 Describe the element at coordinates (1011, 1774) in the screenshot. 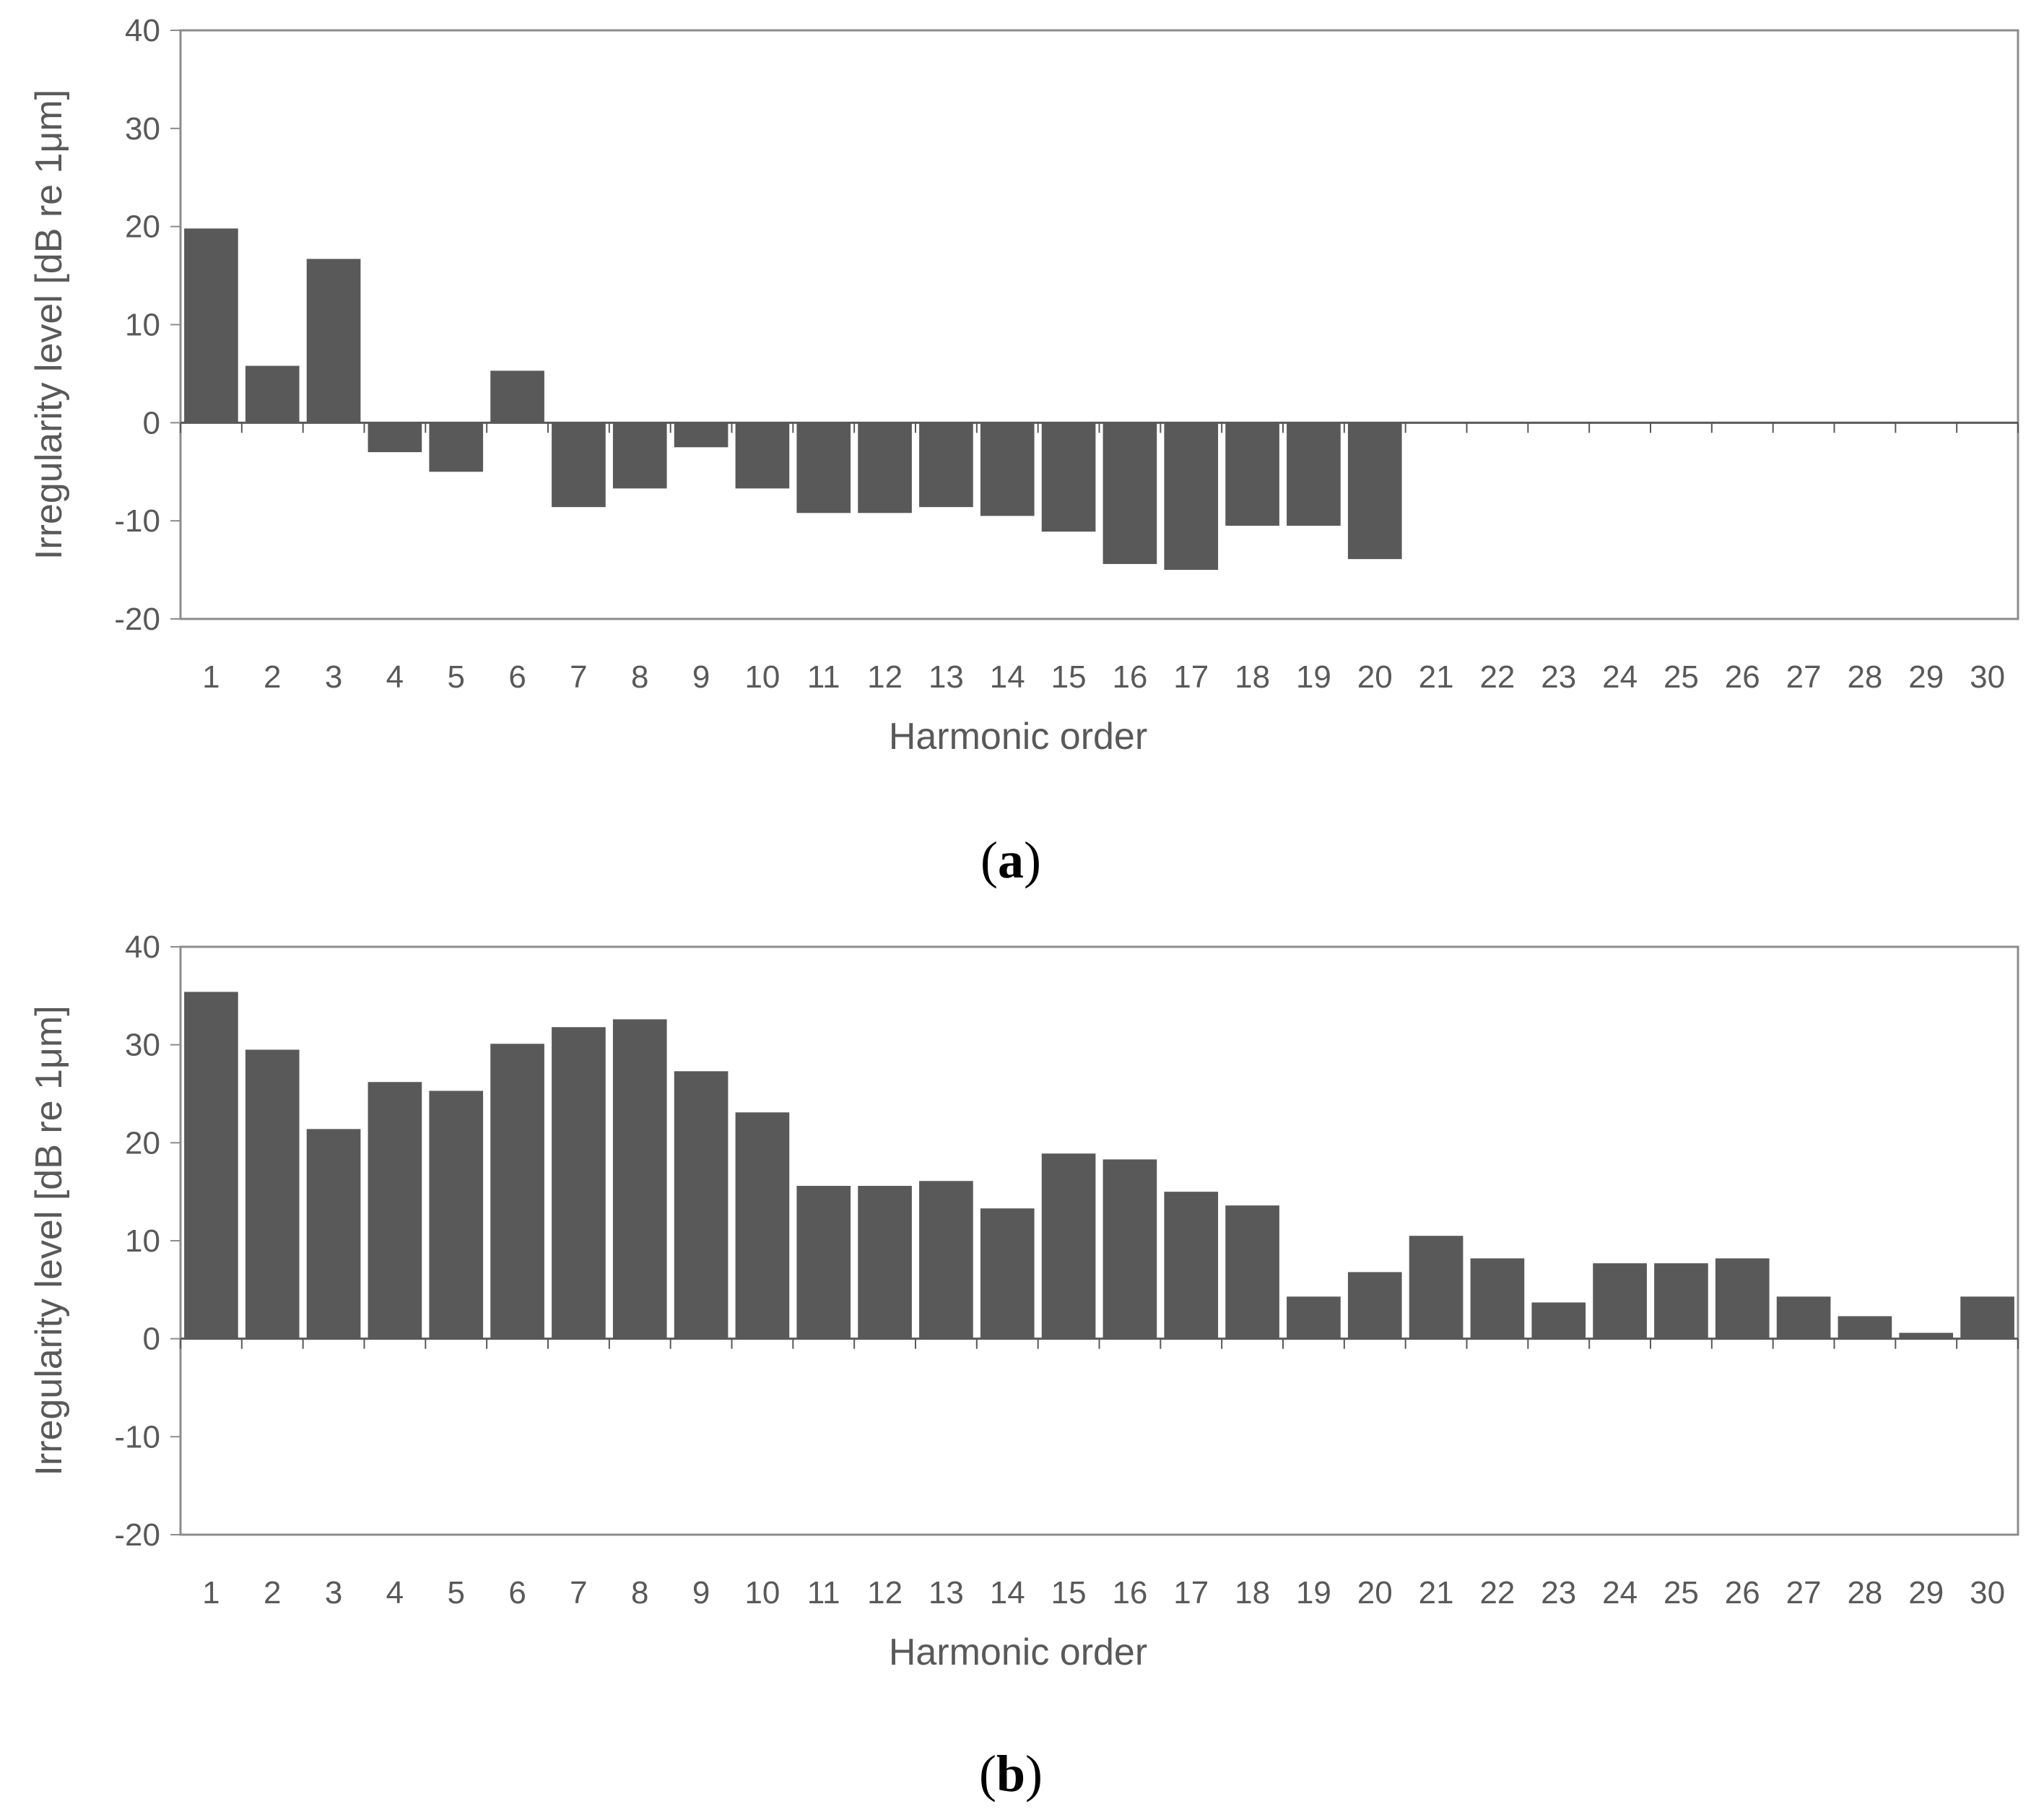

I see `panel-label-b: (b)` at that location.